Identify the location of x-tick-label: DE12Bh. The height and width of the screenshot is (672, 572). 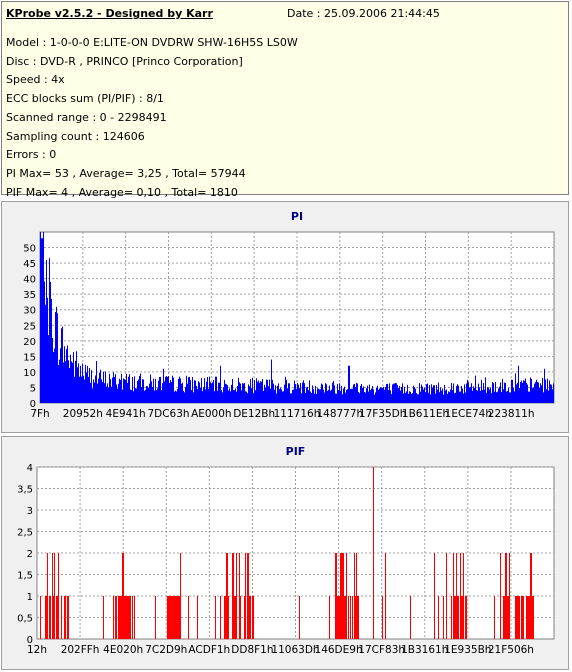
(254, 414).